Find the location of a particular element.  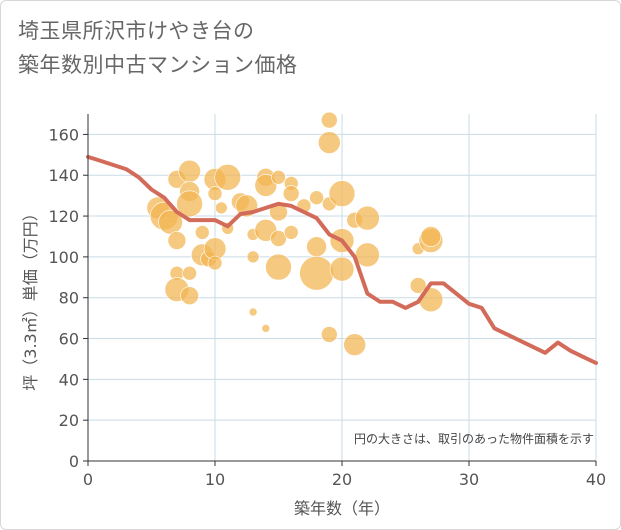

chart-title-line-1: 埼玉県所沢市けやき台の is located at coordinates (136, 31).